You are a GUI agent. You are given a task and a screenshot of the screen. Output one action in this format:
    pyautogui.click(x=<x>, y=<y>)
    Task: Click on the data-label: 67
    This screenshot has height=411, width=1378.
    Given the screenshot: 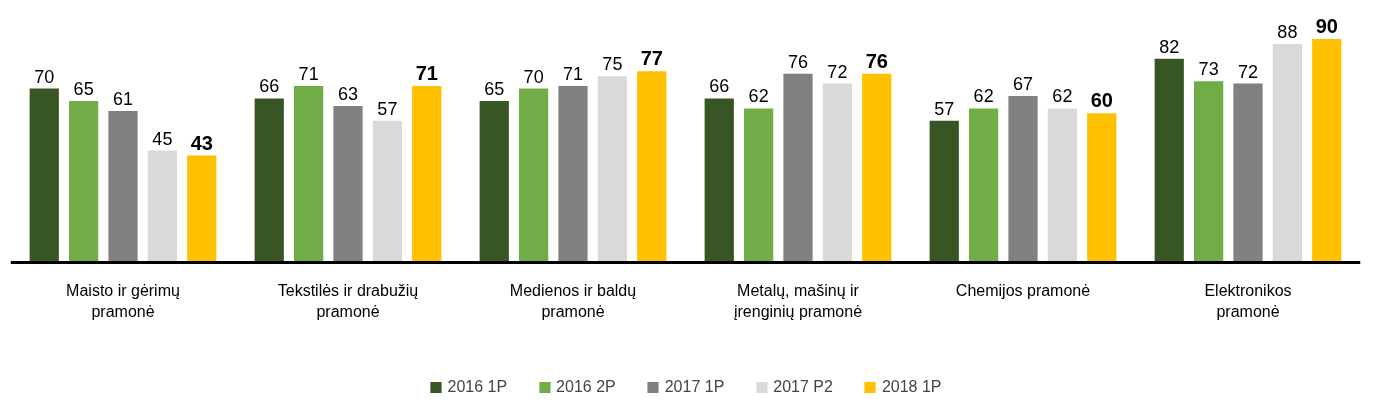 What is the action you would take?
    pyautogui.click(x=1023, y=84)
    